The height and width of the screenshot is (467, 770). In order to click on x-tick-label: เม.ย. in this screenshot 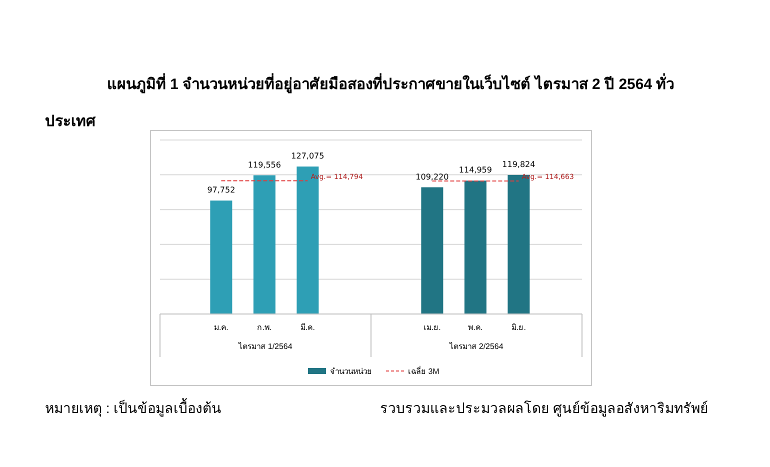, I will do `click(432, 327)`.